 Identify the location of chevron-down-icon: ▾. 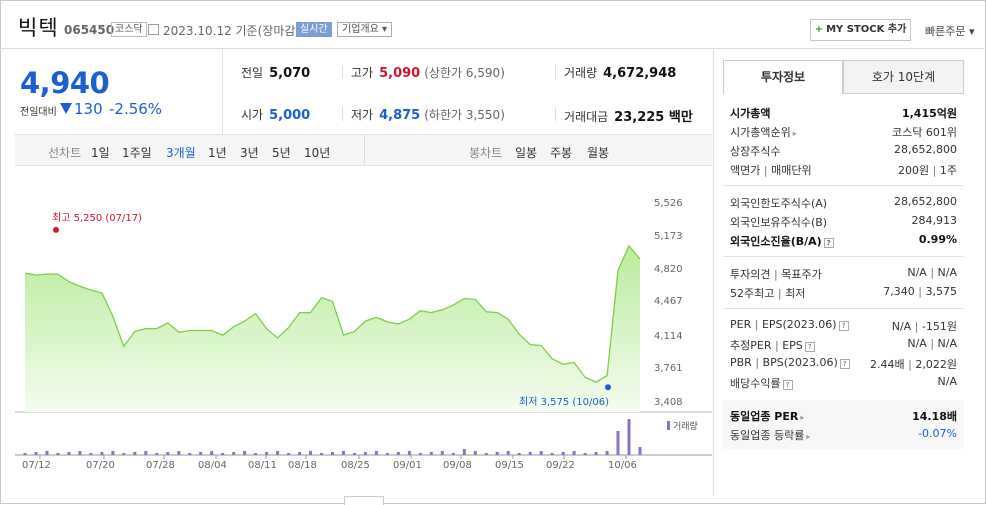
(385, 29).